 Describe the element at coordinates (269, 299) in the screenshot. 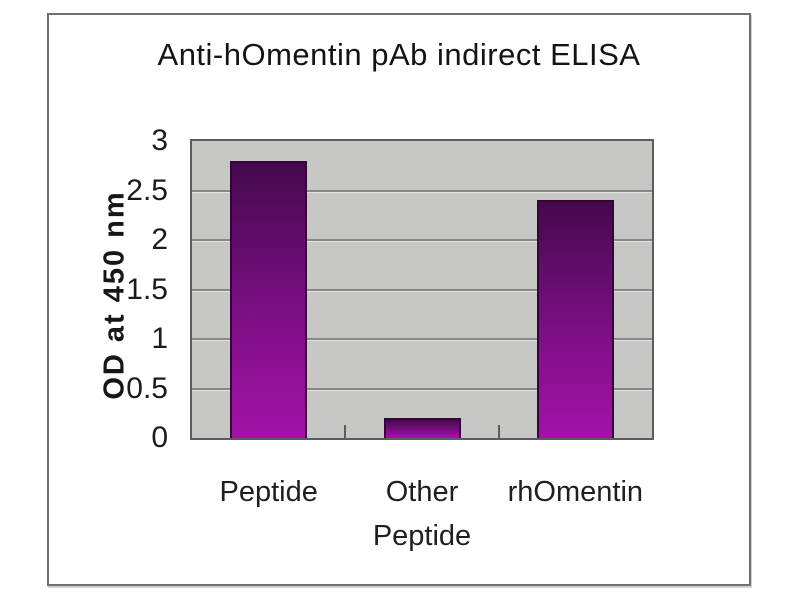

I see `bar-peptide` at that location.